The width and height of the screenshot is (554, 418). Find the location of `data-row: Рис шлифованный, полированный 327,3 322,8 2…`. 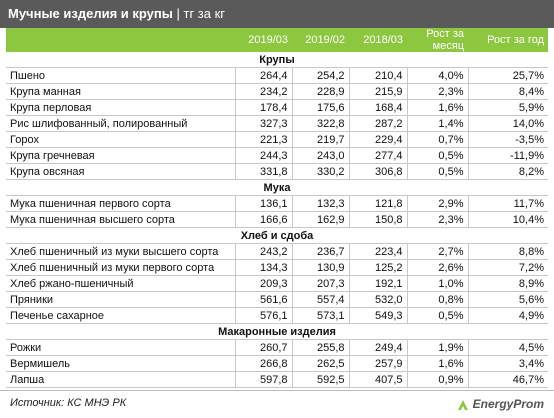

data-row: Рис шлифованный, полированный 327,3 322,8 2… is located at coordinates (277, 123).